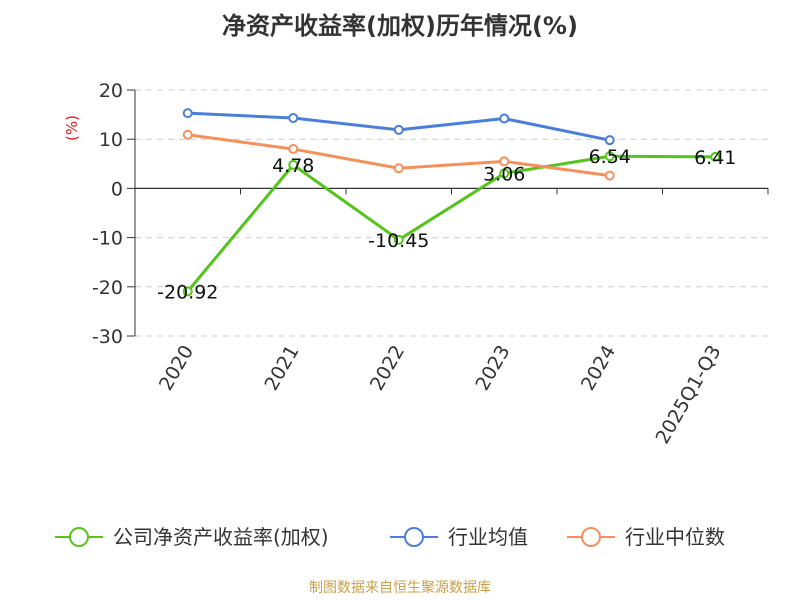 Image resolution: width=800 pixels, height=600 pixels. I want to click on data-label: -20.92, so click(187, 292).